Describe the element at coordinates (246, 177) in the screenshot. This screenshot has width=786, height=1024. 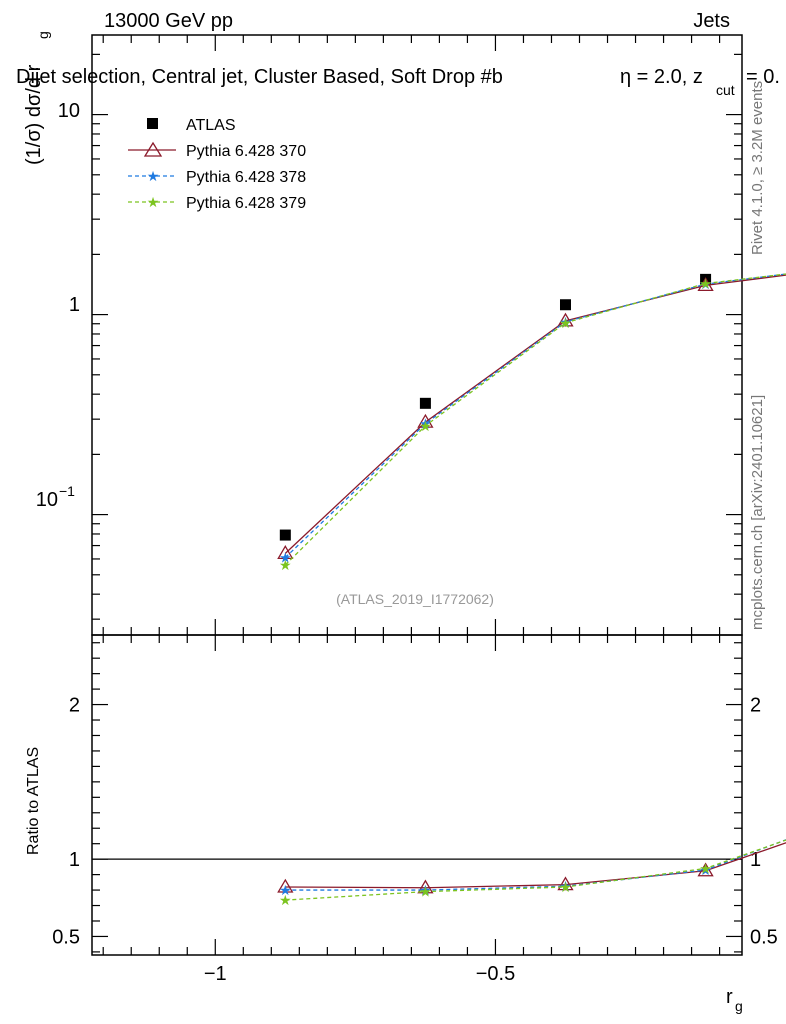
I see `legend-378-label: Pythia 6.428 378` at that location.